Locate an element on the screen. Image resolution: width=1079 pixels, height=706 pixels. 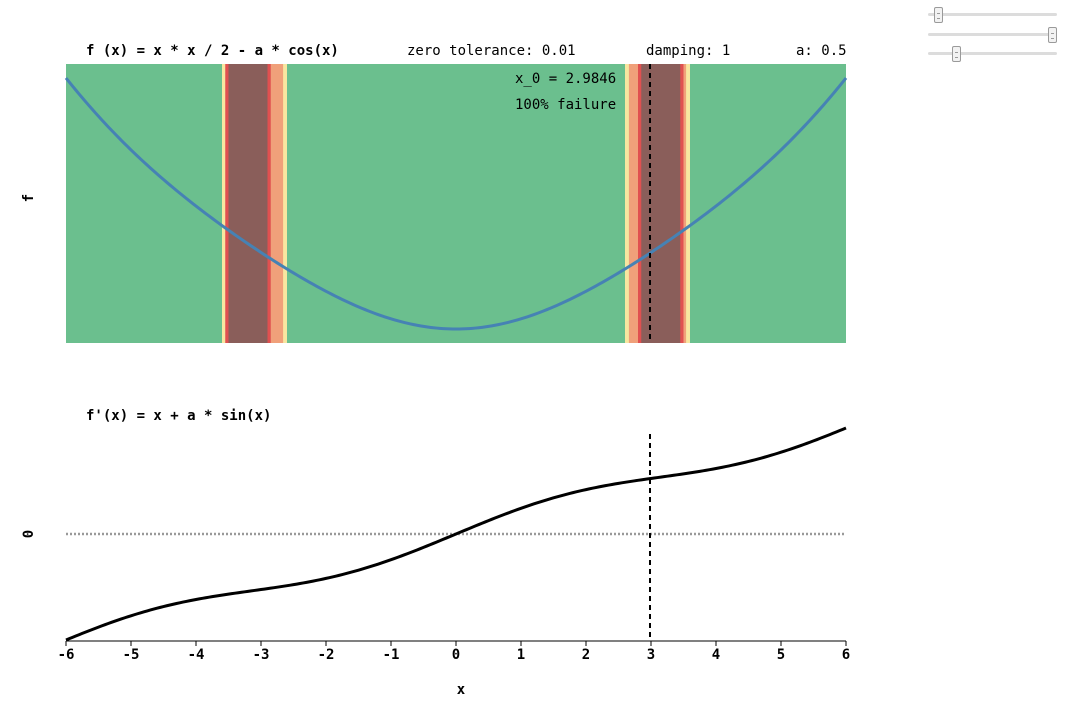
x-tick-label: -1 is located at coordinates (391, 655).